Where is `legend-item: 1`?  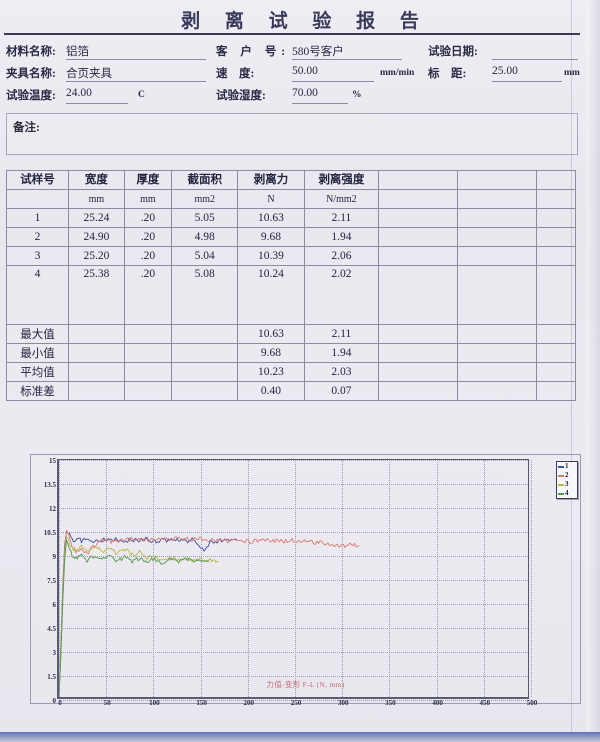 legend-item: 1 is located at coordinates (567, 466).